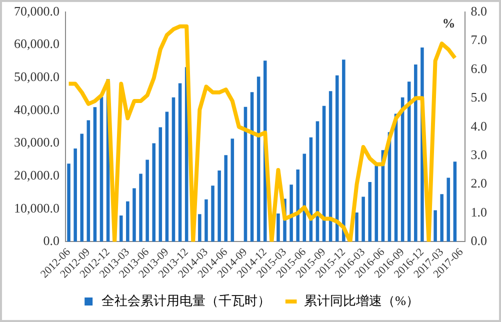 The height and width of the screenshot is (322, 501). What do you see at coordinates (37, 208) in the screenshot?
I see `y-tick-label: 10,000.0` at bounding box center [37, 208].